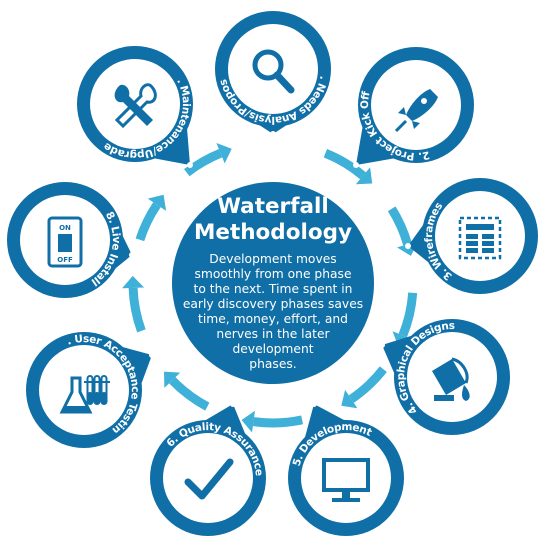  I want to click on center-body-line: phases., so click(272, 364).